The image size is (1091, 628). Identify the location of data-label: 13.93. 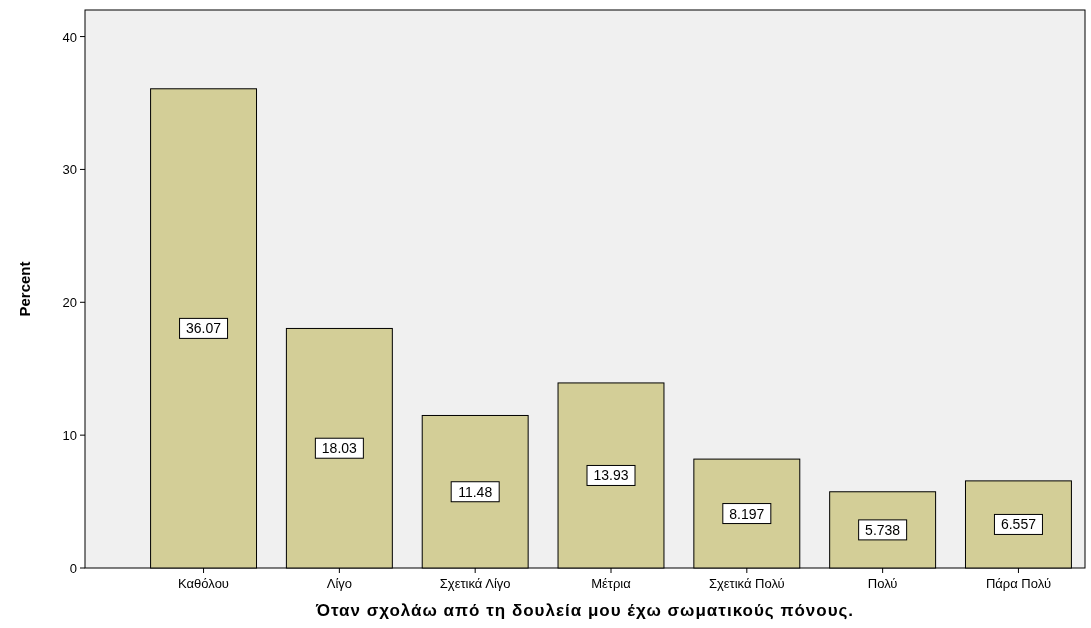
(611, 475).